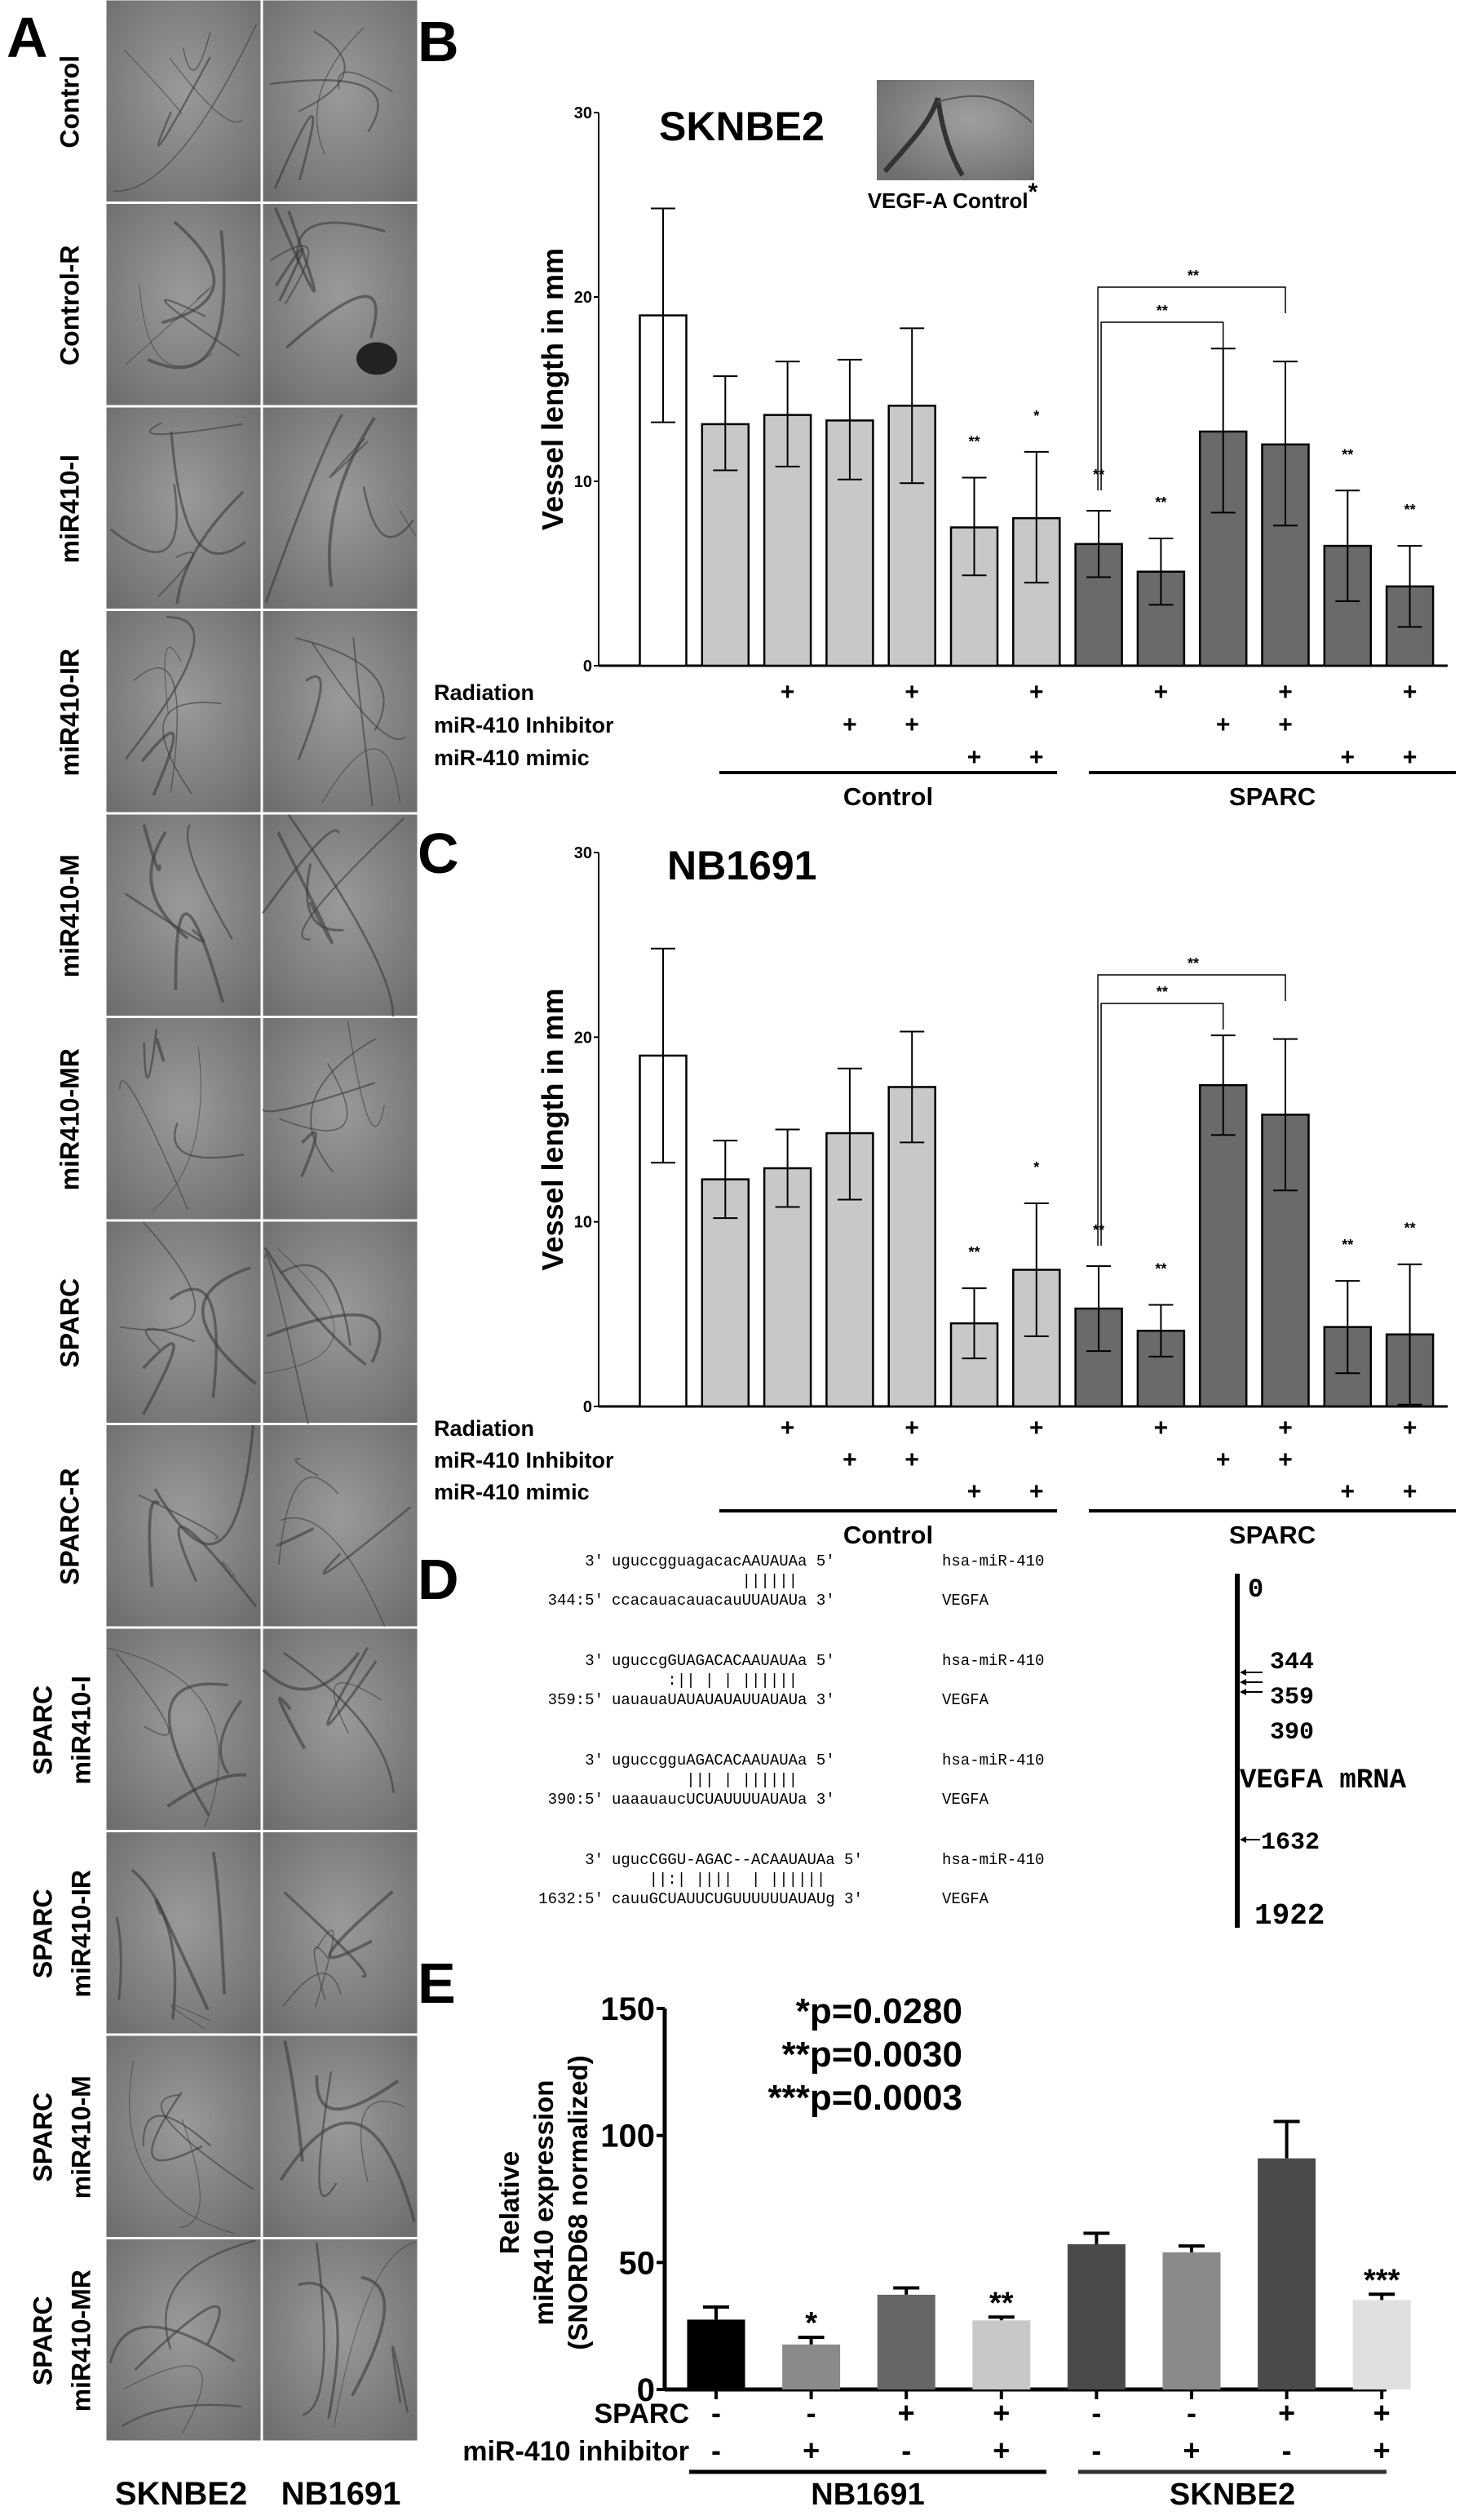 This screenshot has height=2520, width=1464. I want to click on inset-caption: VEGF-A Control*, so click(953, 196).